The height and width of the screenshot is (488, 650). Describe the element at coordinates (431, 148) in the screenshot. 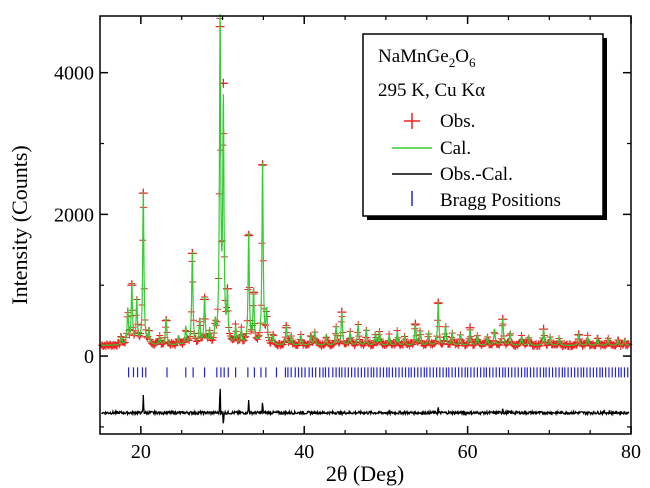

I see `legend-entry-cal: Cal.` at that location.